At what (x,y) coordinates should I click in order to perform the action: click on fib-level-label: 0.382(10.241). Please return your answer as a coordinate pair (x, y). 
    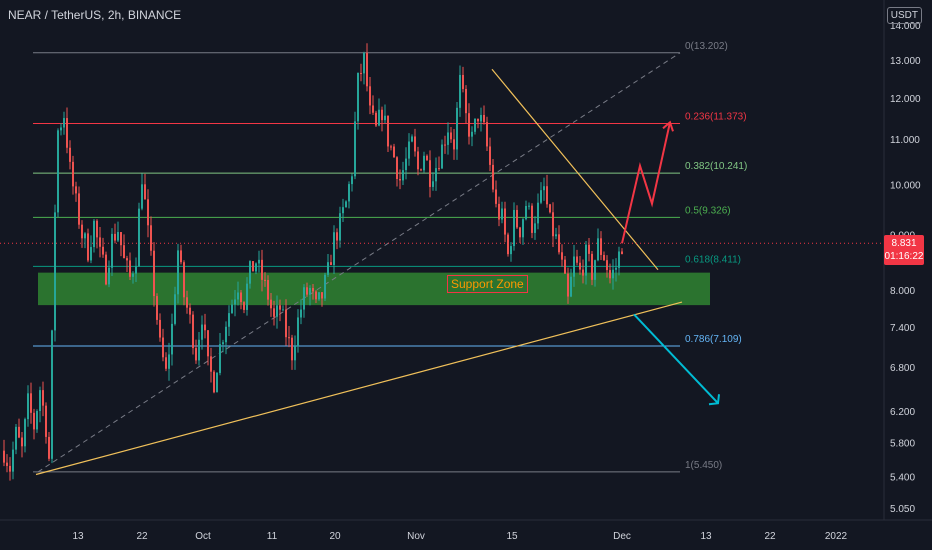
    Looking at the image, I should click on (716, 166).